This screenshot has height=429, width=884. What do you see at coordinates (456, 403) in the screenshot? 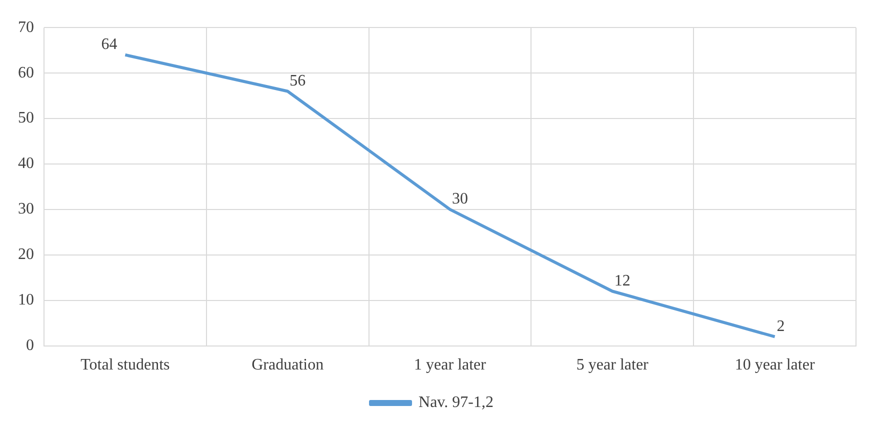
I see `legend-label: Nav. 97-1,2` at bounding box center [456, 403].